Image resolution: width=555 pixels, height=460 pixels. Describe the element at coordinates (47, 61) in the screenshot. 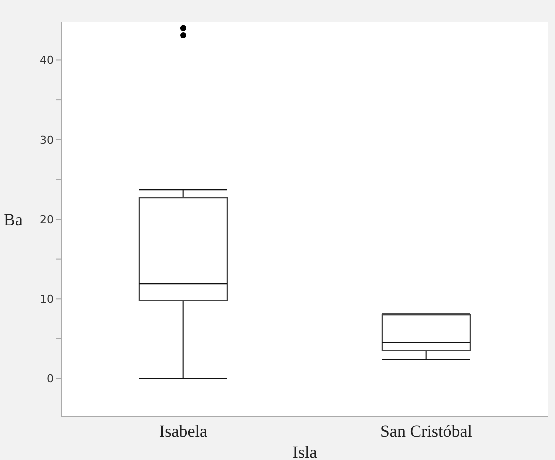

I see `y-tick-label: 40` at that location.